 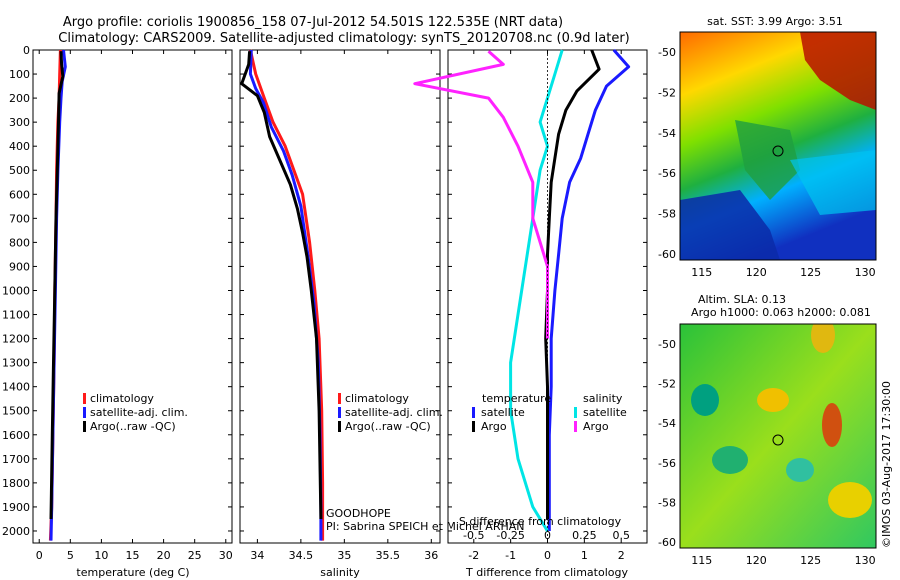 What do you see at coordinates (473, 426) in the screenshot?
I see `legend-swatch-t-argo` at bounding box center [473, 426].